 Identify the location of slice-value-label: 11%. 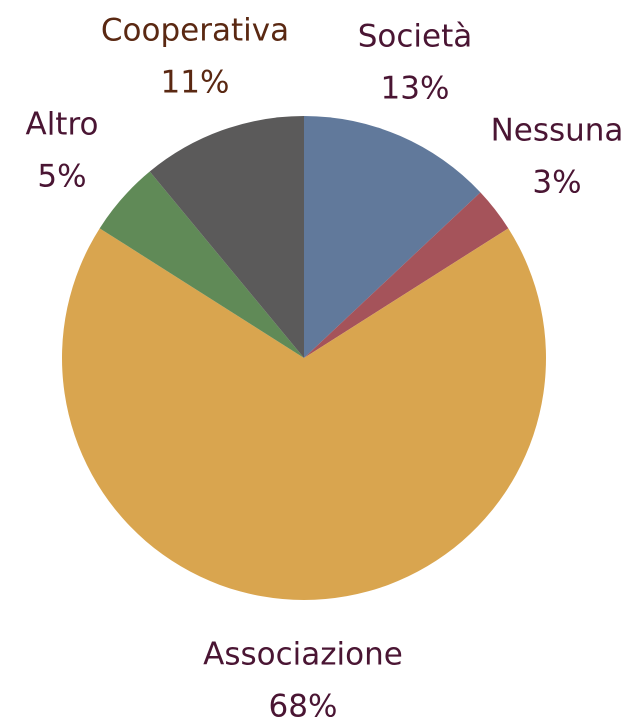
(195, 83).